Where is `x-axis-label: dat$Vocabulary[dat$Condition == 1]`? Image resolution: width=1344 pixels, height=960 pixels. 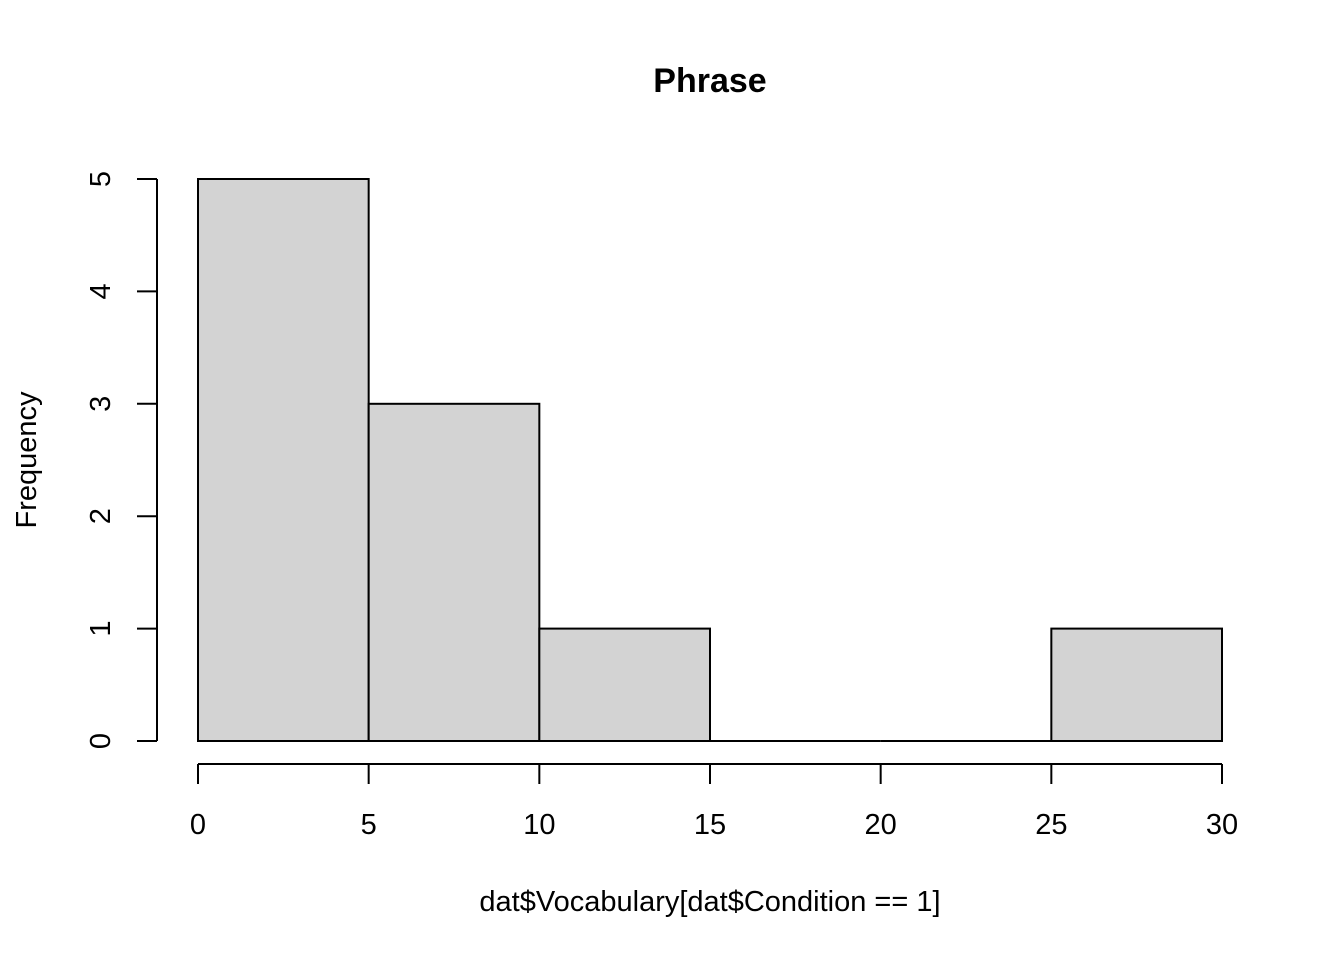 x-axis-label: dat$Vocabulary[dat$Condition == 1] is located at coordinates (709, 902).